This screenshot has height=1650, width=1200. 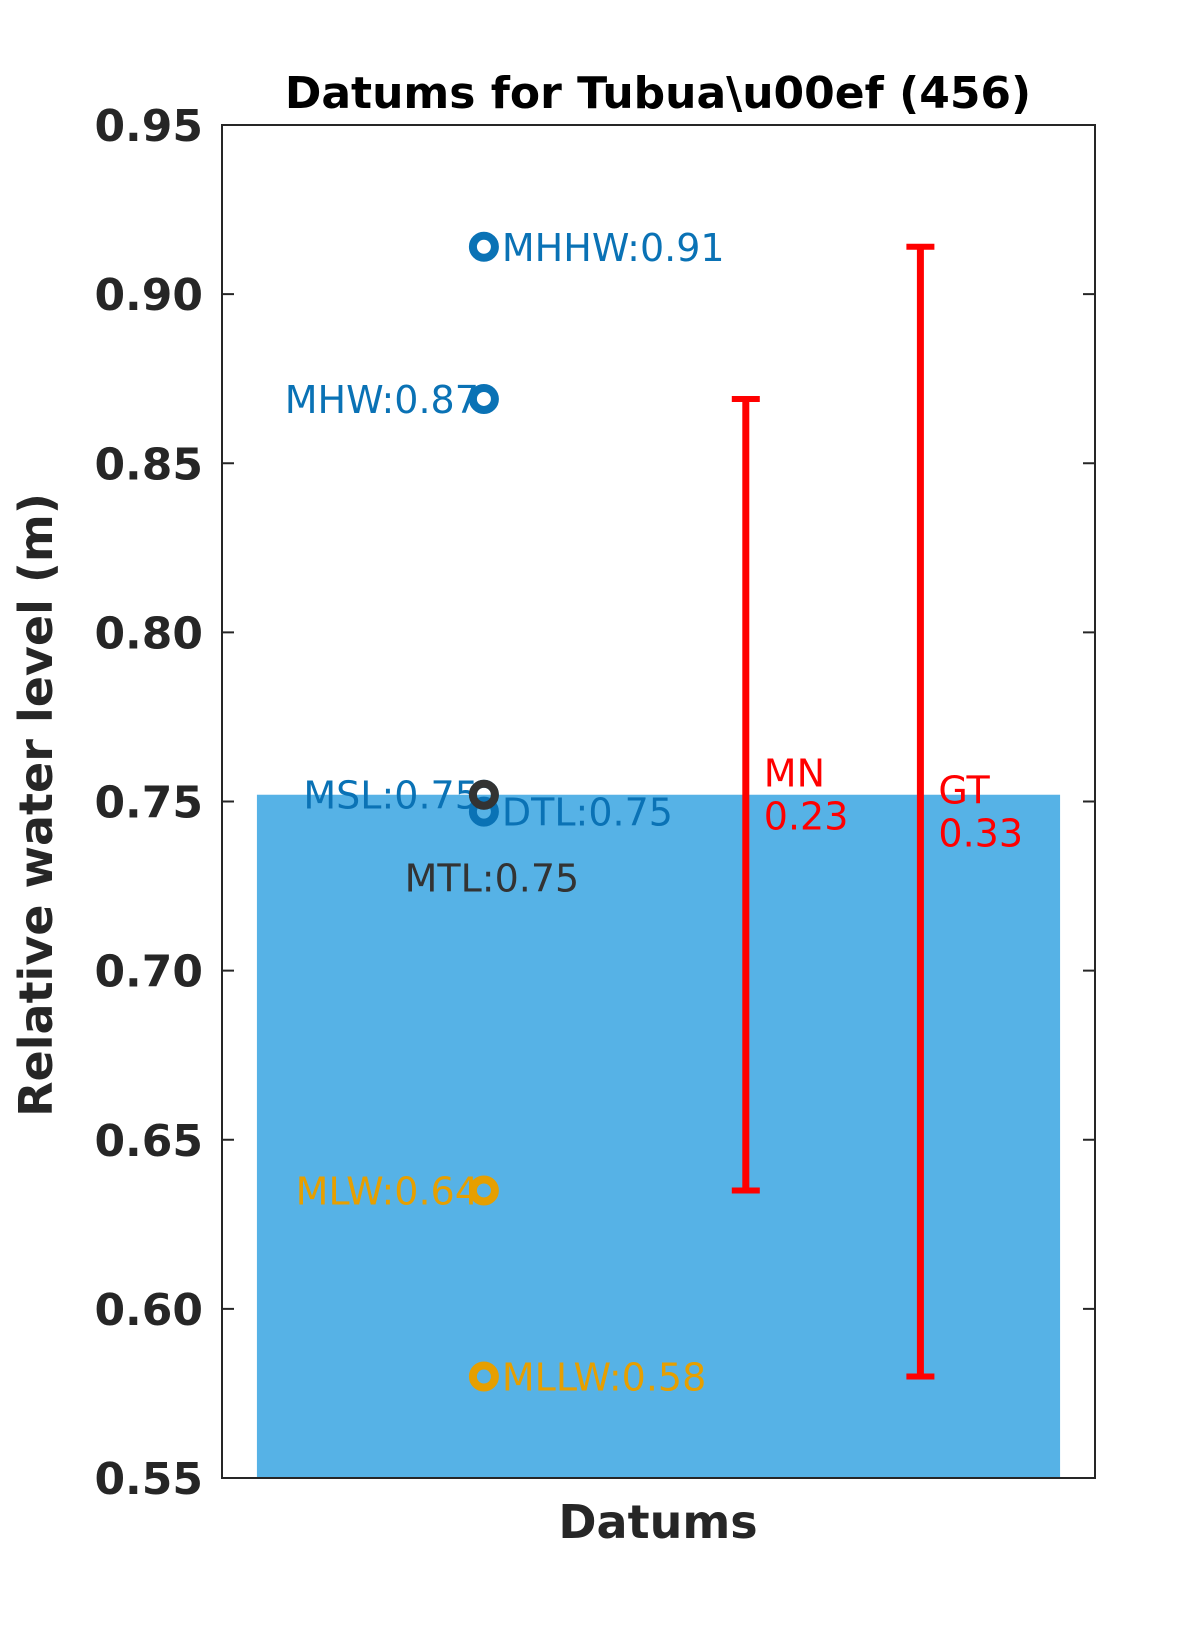 What do you see at coordinates (587, 813) in the screenshot?
I see `datum-label-dtl: DTL:0.75` at bounding box center [587, 813].